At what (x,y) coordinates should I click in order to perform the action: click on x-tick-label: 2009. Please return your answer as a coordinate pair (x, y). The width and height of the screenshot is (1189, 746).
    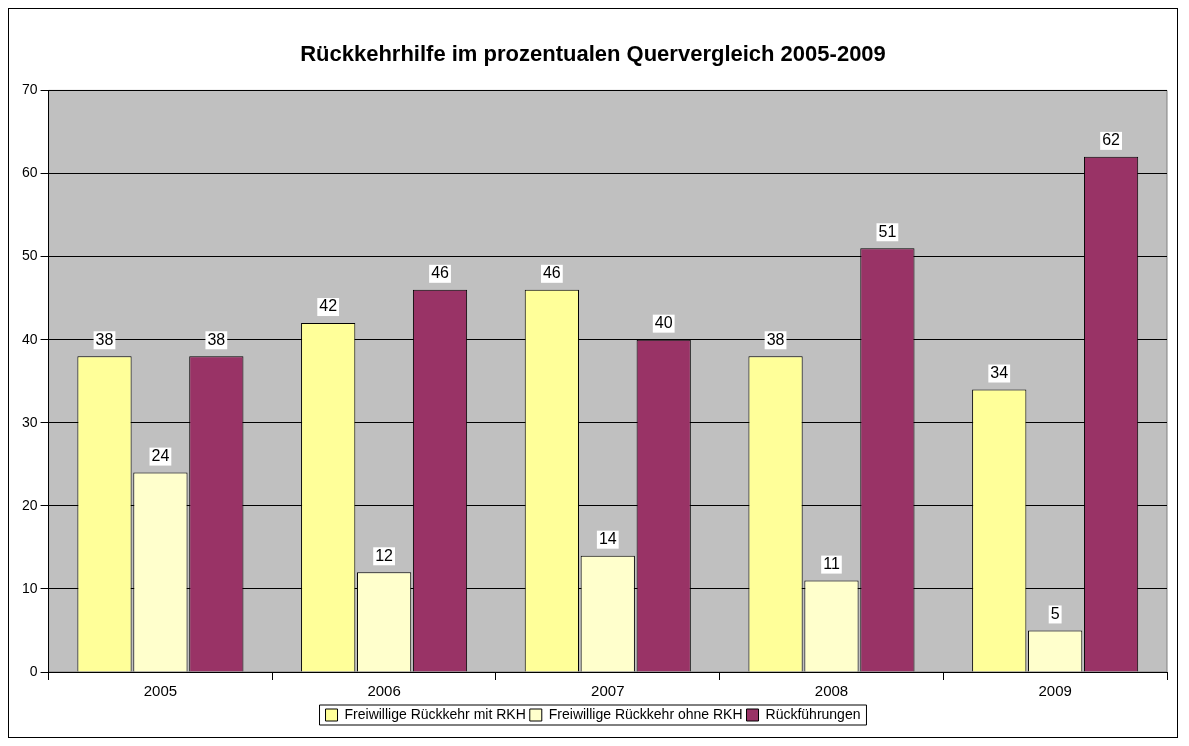
    Looking at the image, I should click on (1055, 691).